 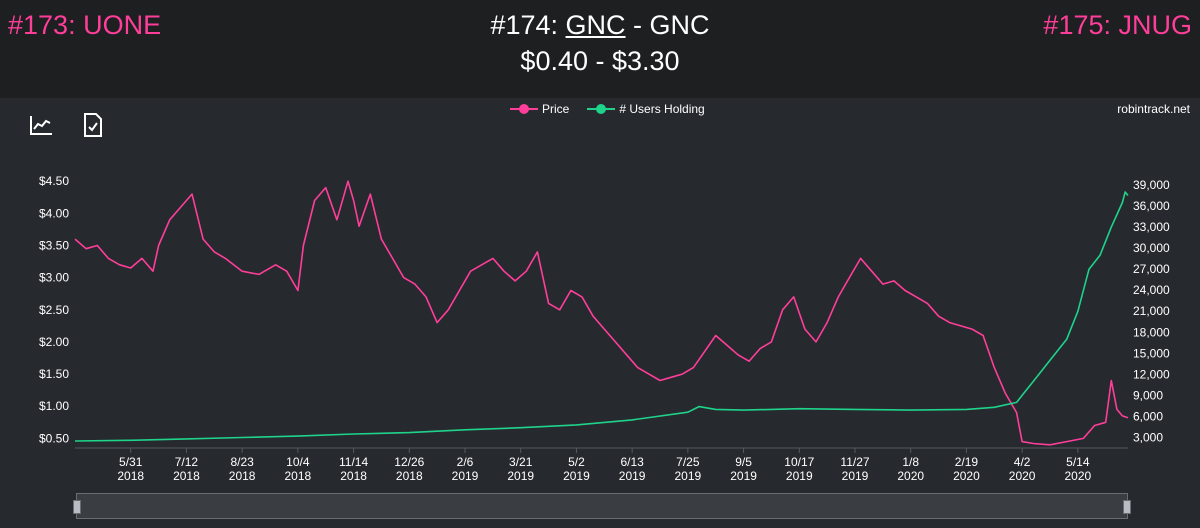 I want to click on y-right-tick-label: 18,000, so click(x=1151, y=332).